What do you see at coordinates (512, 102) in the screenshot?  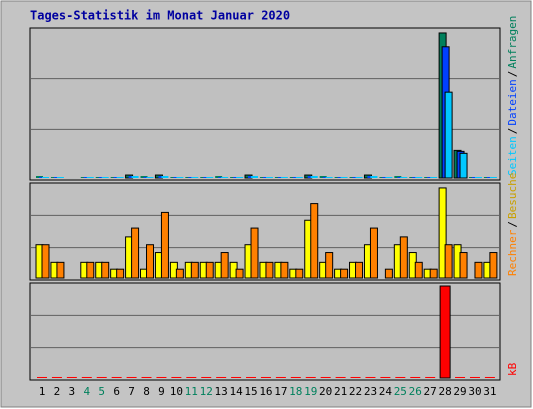 I see `legend-entry: Dateien` at bounding box center [512, 102].